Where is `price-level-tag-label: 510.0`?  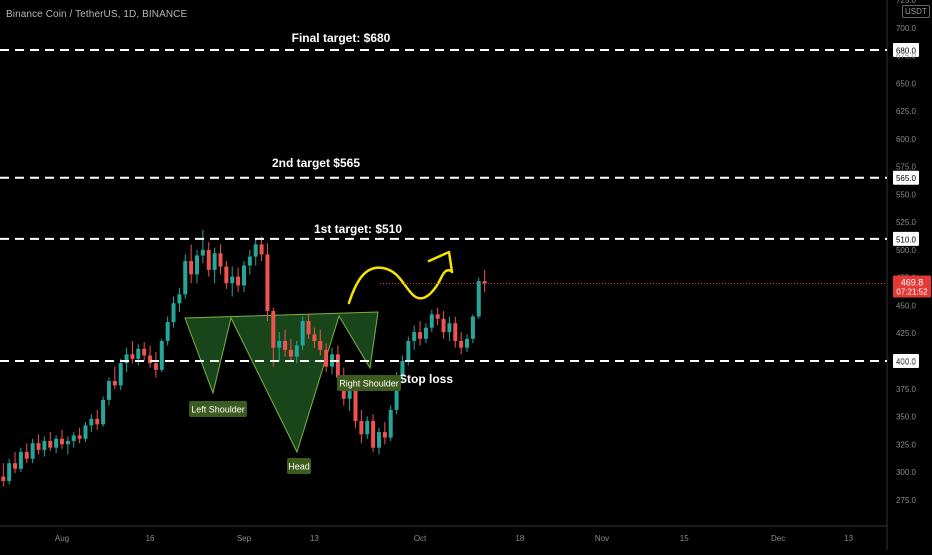
price-level-tag-label: 510.0 is located at coordinates (906, 239).